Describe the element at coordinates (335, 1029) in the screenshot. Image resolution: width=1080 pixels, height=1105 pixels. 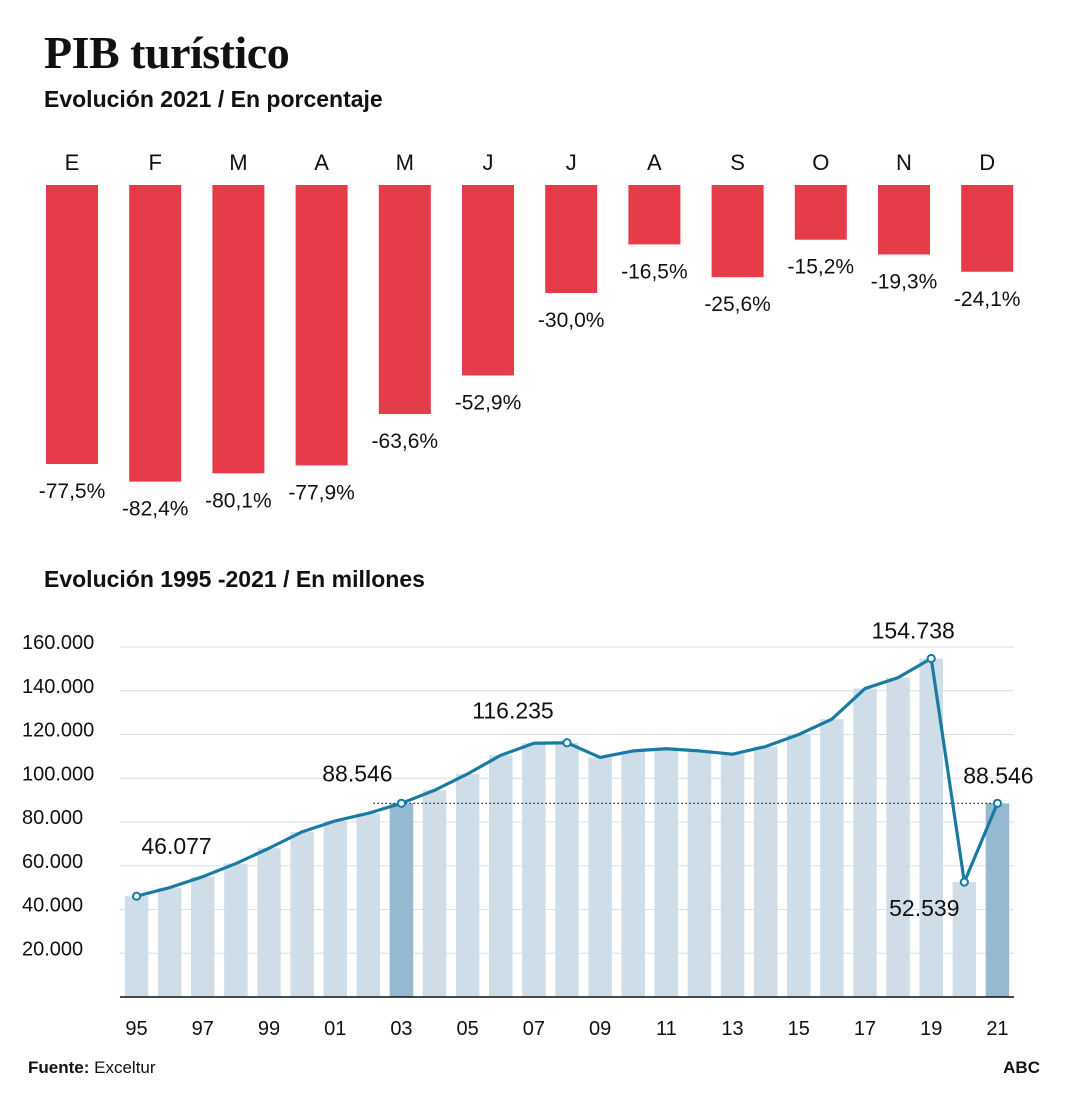
I see `x-tick-label: 01` at that location.